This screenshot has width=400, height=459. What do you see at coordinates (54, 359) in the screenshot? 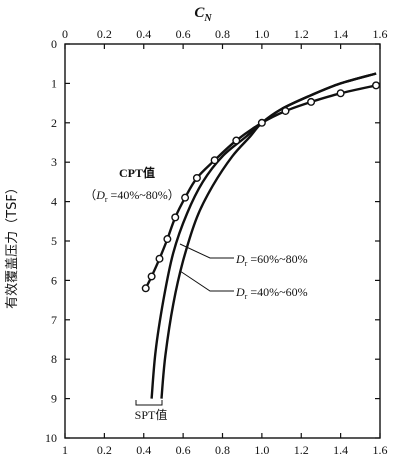
I see `y-tick-label: 8` at bounding box center [54, 359].